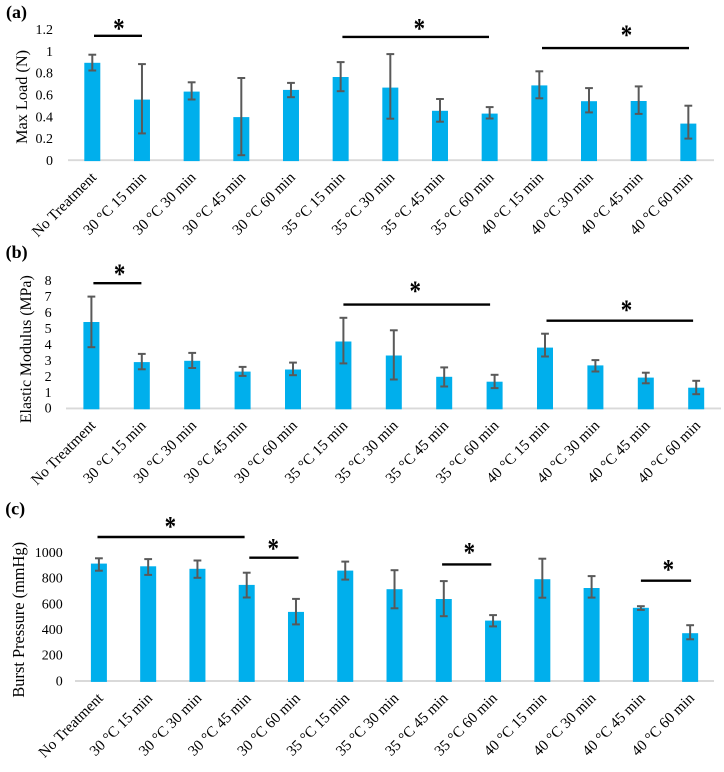  Describe the element at coordinates (48, 345) in the screenshot. I see `svg-text: 4` at that location.